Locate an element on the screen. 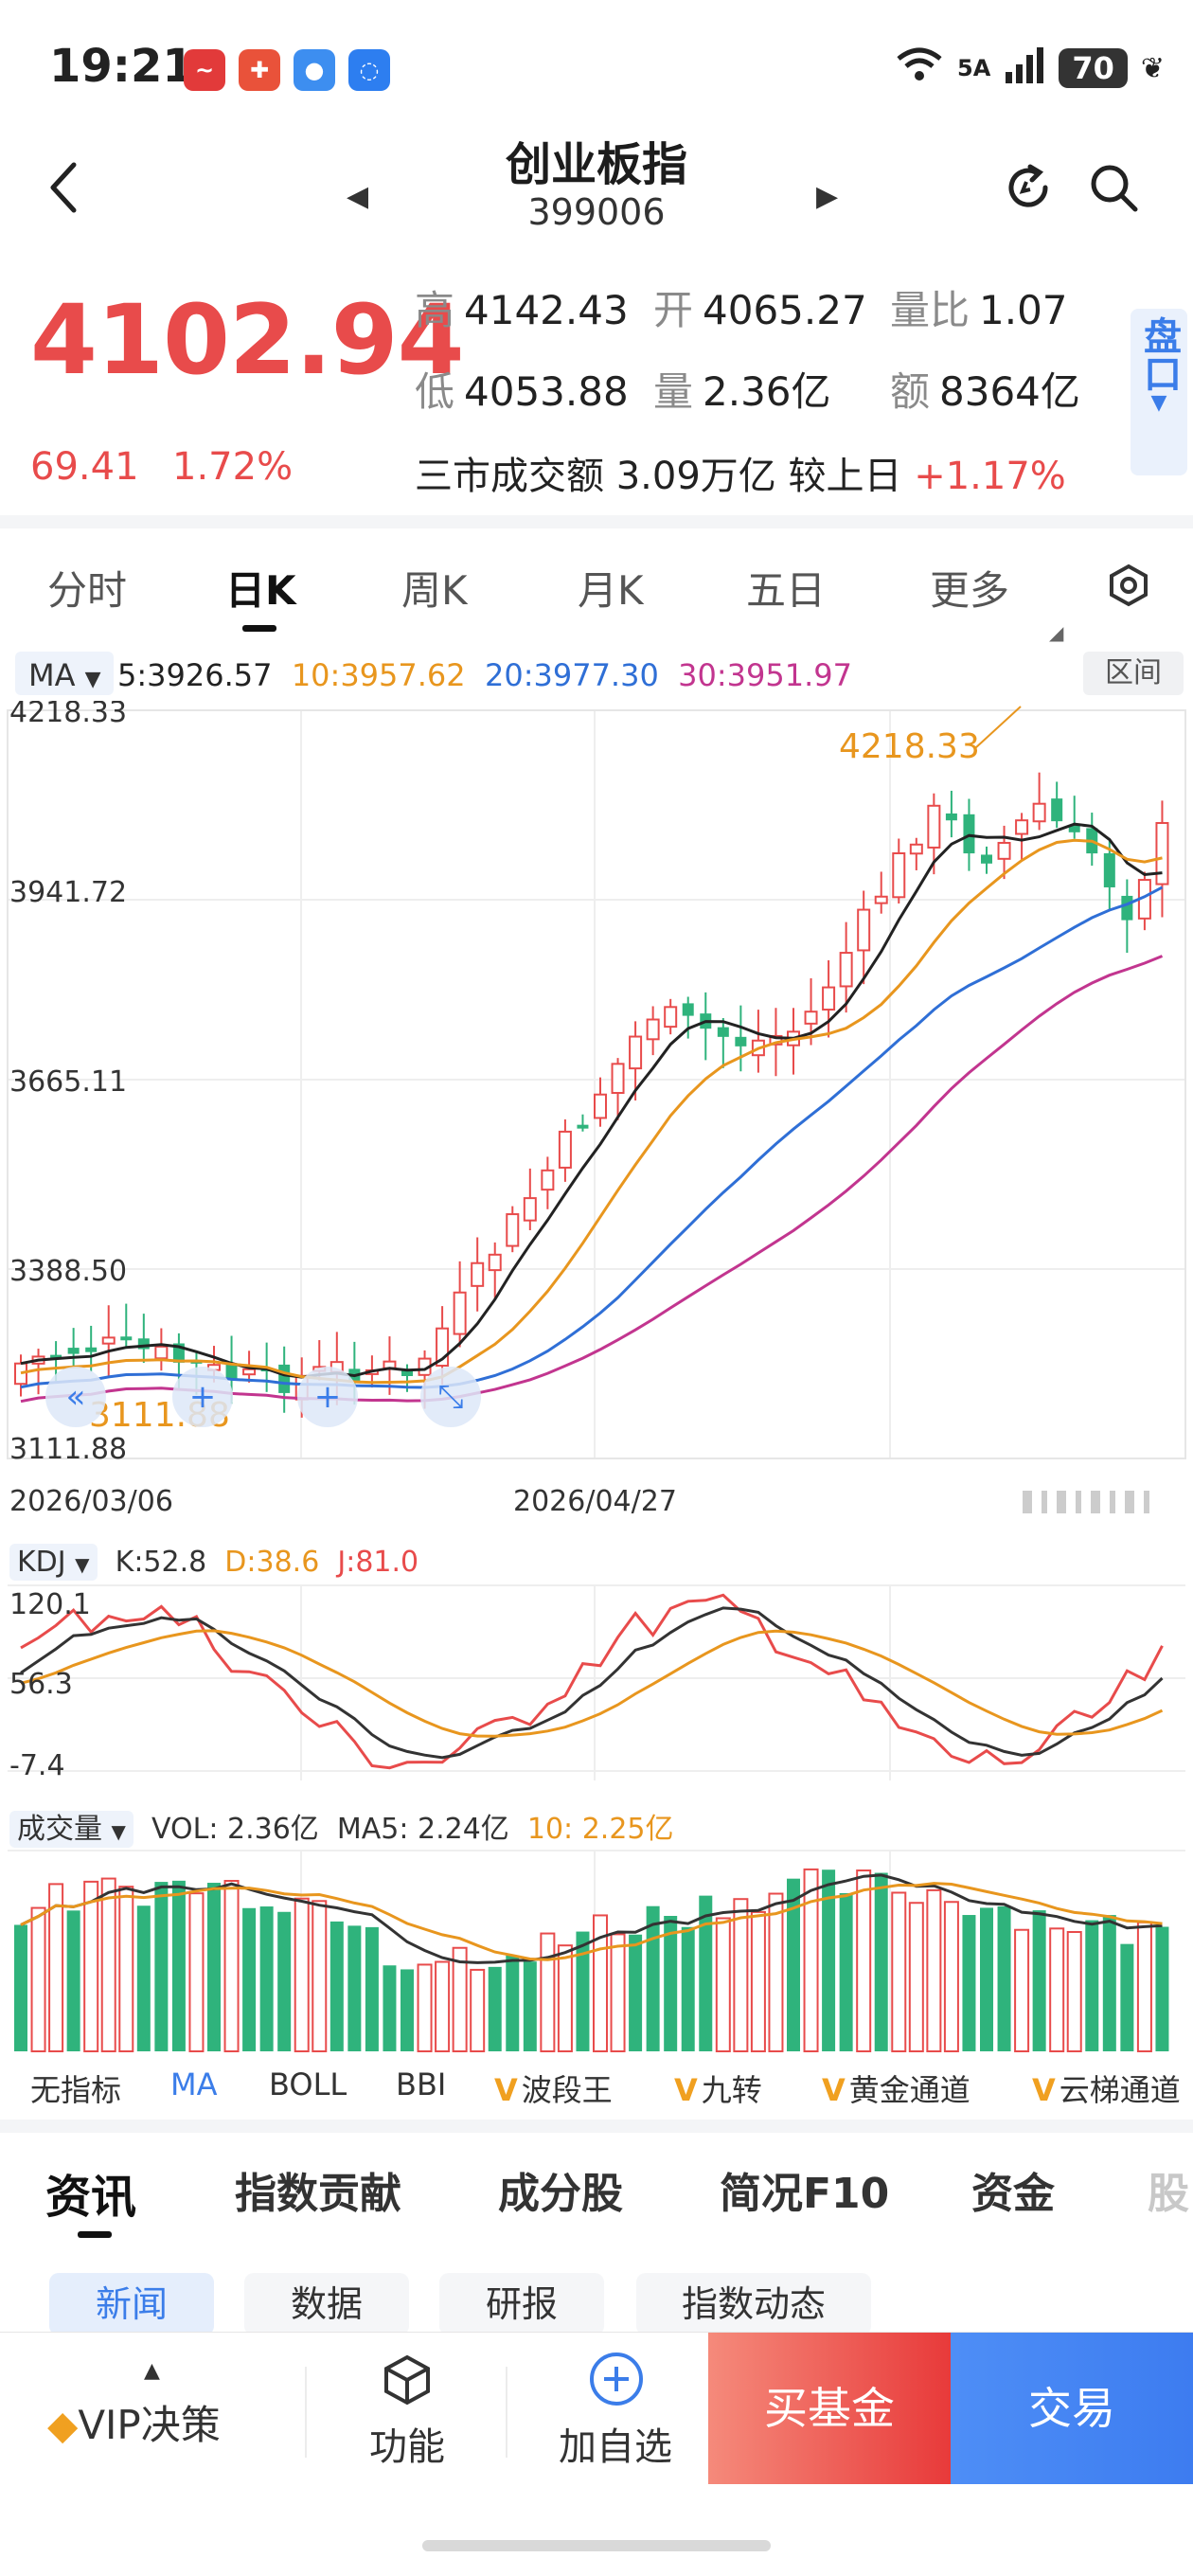 This screenshot has width=1193, height=2576. tab-funds: 资金 is located at coordinates (1013, 2194).